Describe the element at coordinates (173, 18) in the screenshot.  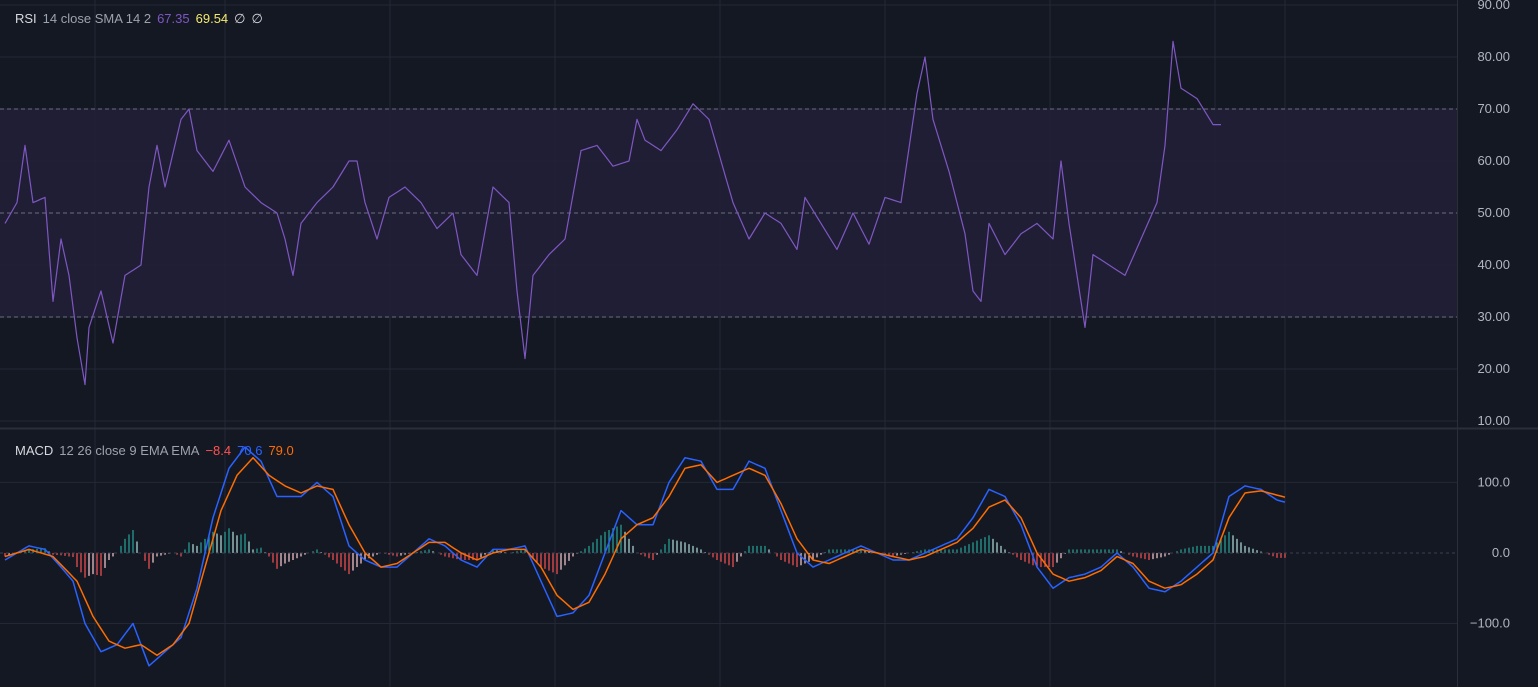
I see `rsi-legend-rsi-value: 67.35` at that location.